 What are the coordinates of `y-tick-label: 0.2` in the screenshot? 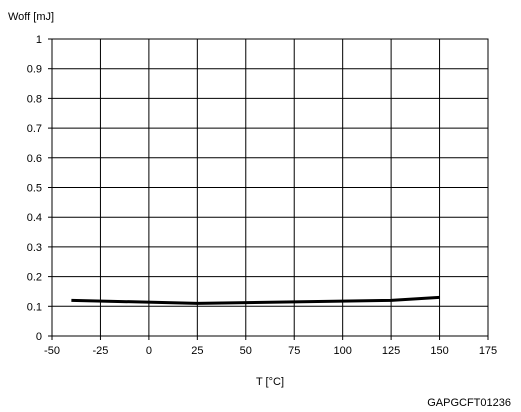 It's located at (34, 278).